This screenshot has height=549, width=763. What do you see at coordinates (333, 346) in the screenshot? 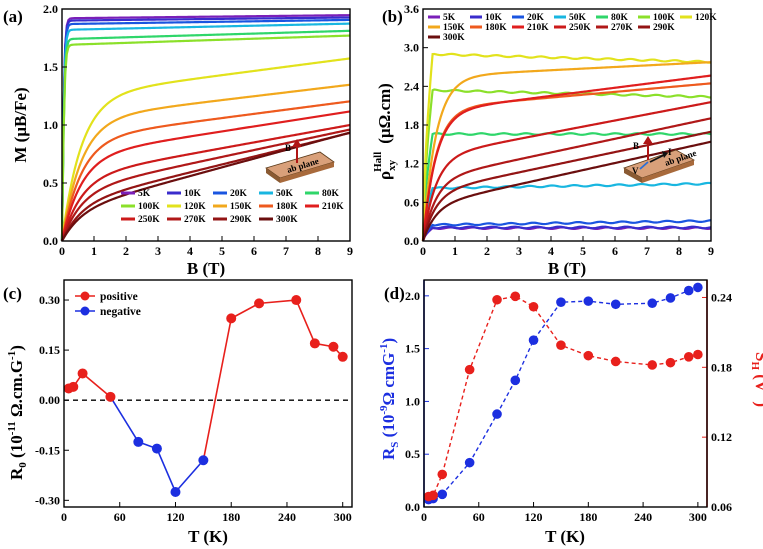
I see `c-point-290K` at bounding box center [333, 346].